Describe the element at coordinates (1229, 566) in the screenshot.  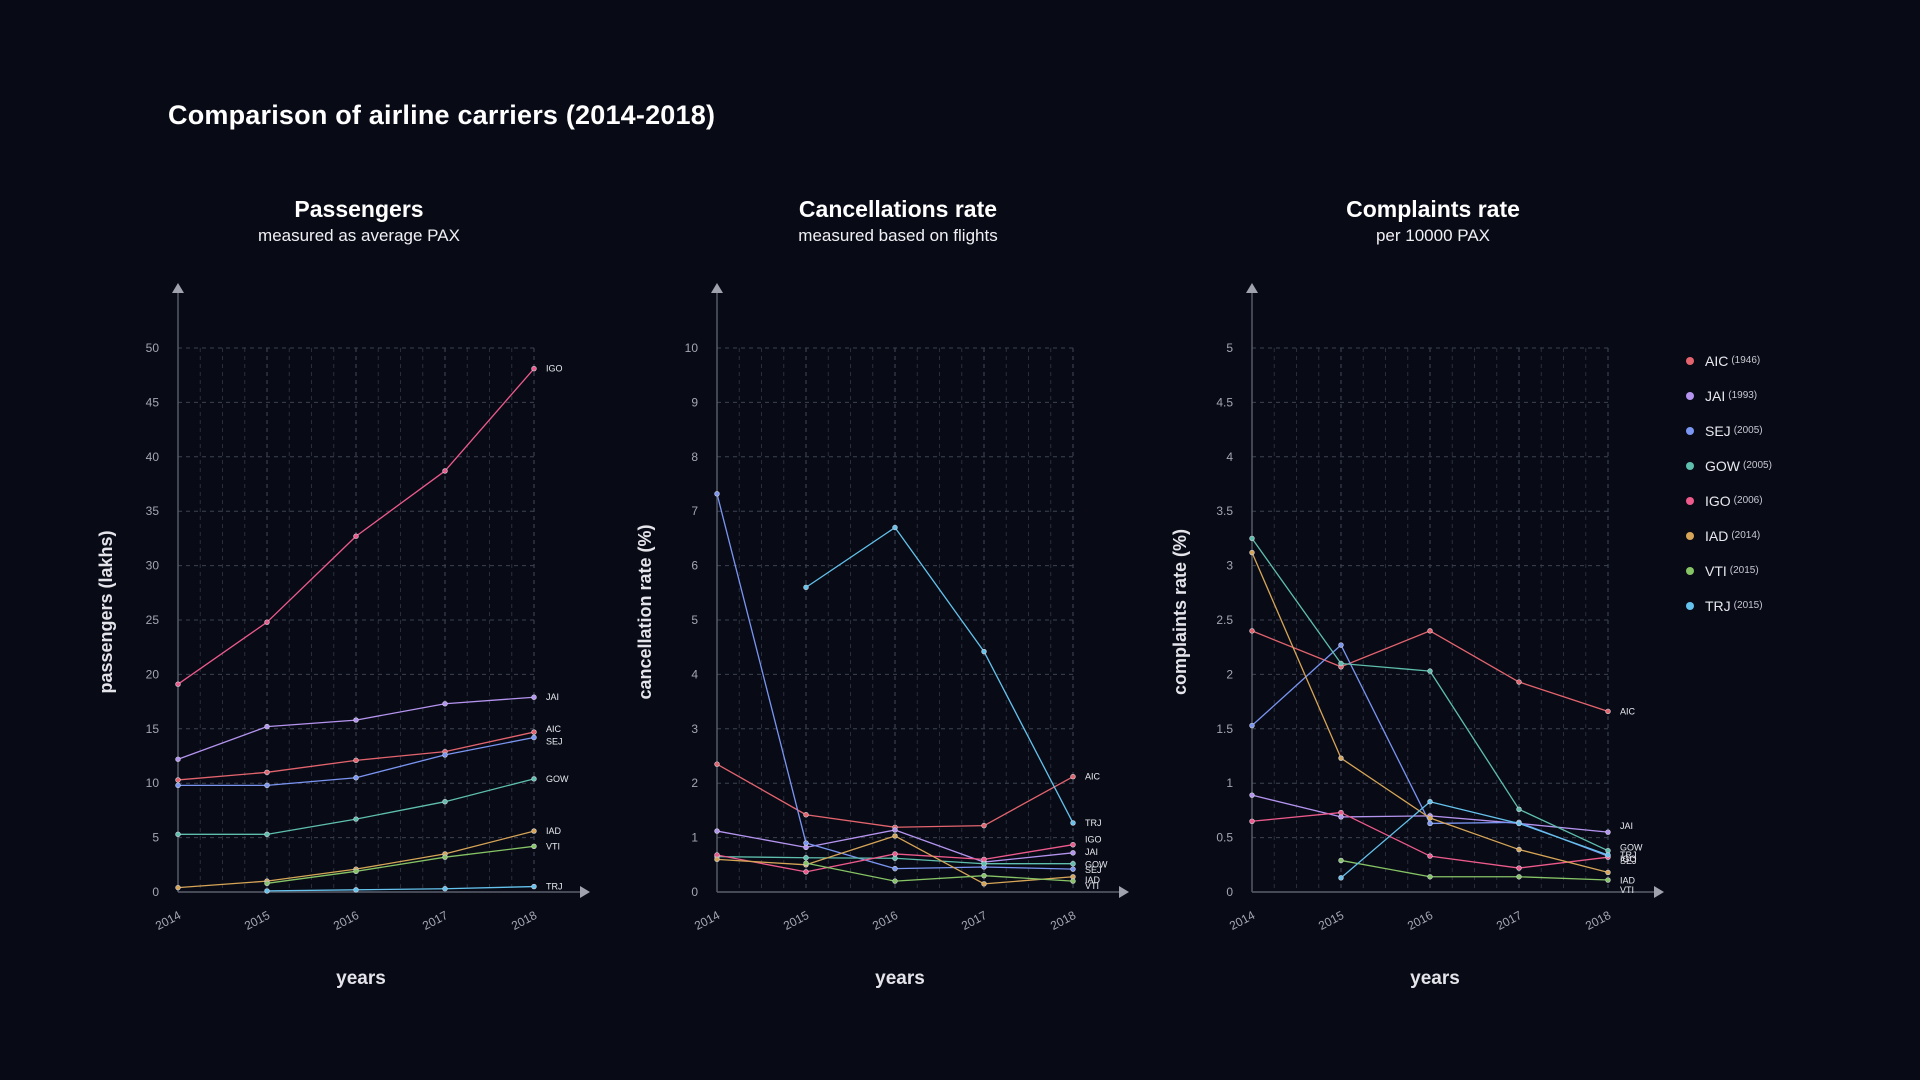
I see `y-tick-label: 3` at that location.